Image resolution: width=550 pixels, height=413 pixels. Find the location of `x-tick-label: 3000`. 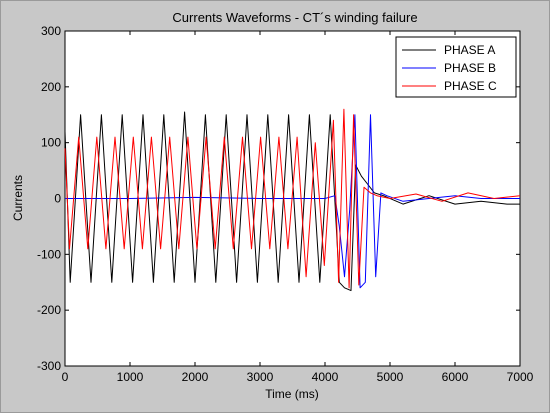

x-tick-label: 3000 is located at coordinates (260, 377).